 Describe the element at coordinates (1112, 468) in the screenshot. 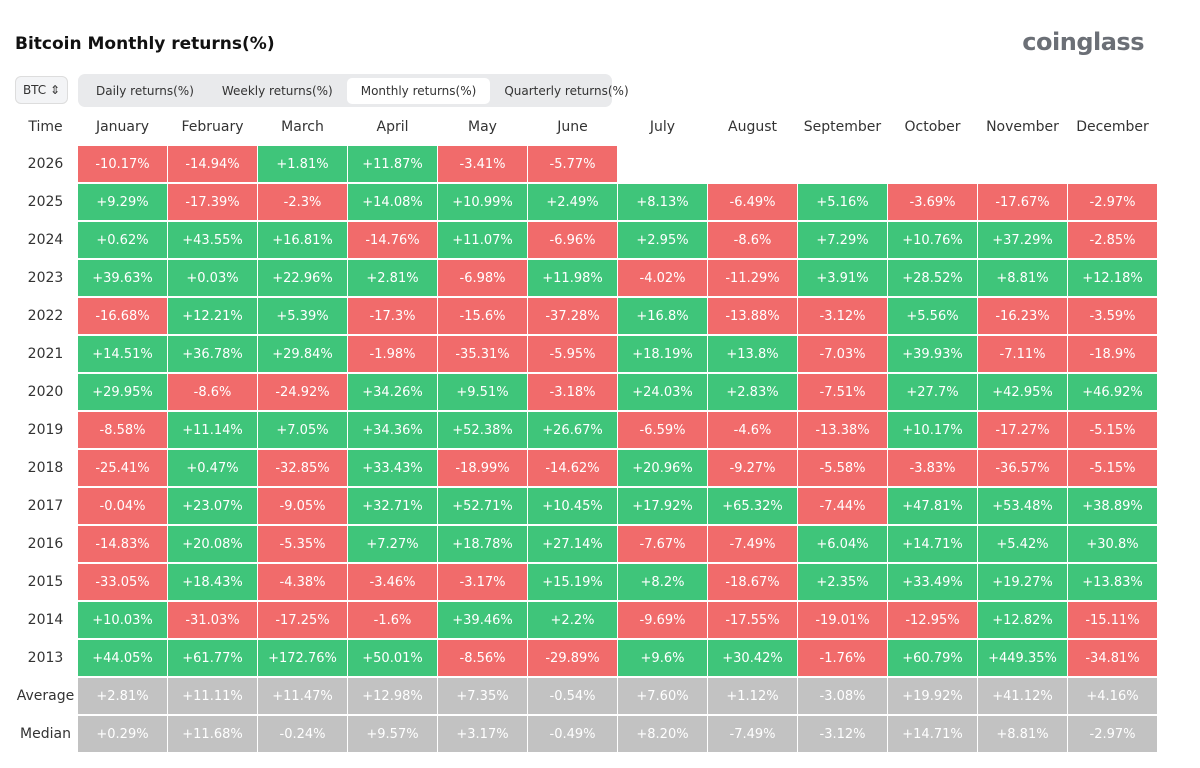

I see `return-cell: -5.15%` at that location.